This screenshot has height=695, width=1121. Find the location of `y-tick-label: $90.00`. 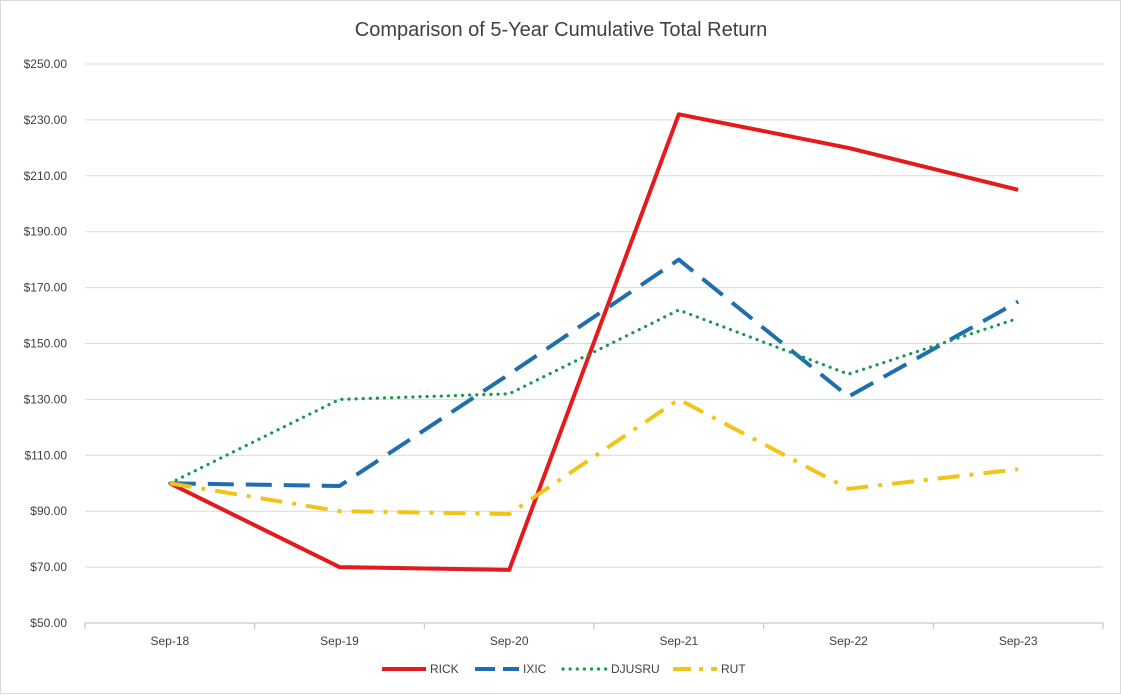

y-tick-label: $90.00 is located at coordinates (48, 511).